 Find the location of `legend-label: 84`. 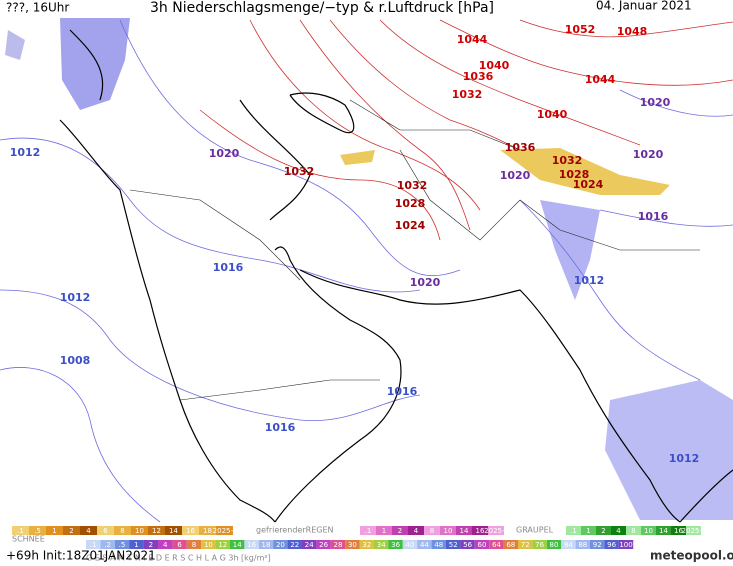

legend-label: 84 is located at coordinates (568, 545).